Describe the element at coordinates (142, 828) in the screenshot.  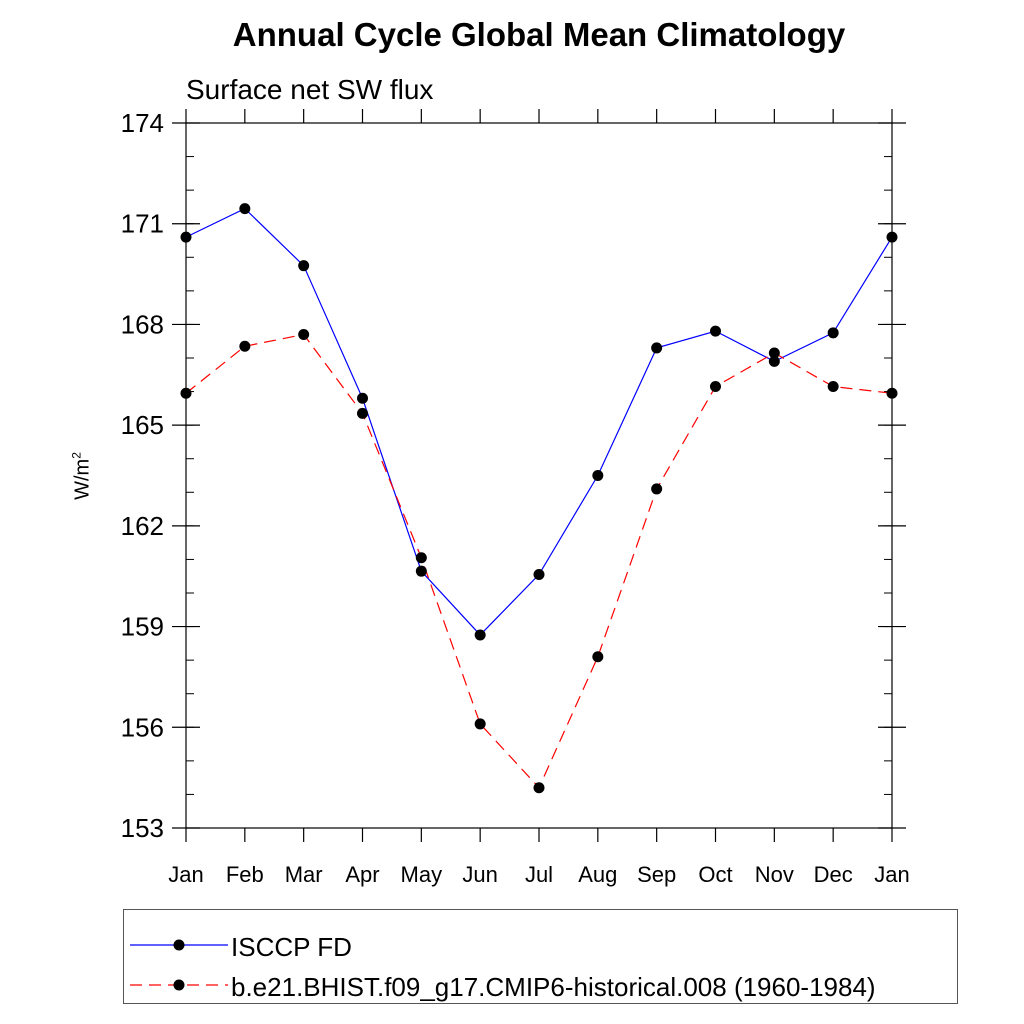
I see `y-tick-label: 153` at that location.